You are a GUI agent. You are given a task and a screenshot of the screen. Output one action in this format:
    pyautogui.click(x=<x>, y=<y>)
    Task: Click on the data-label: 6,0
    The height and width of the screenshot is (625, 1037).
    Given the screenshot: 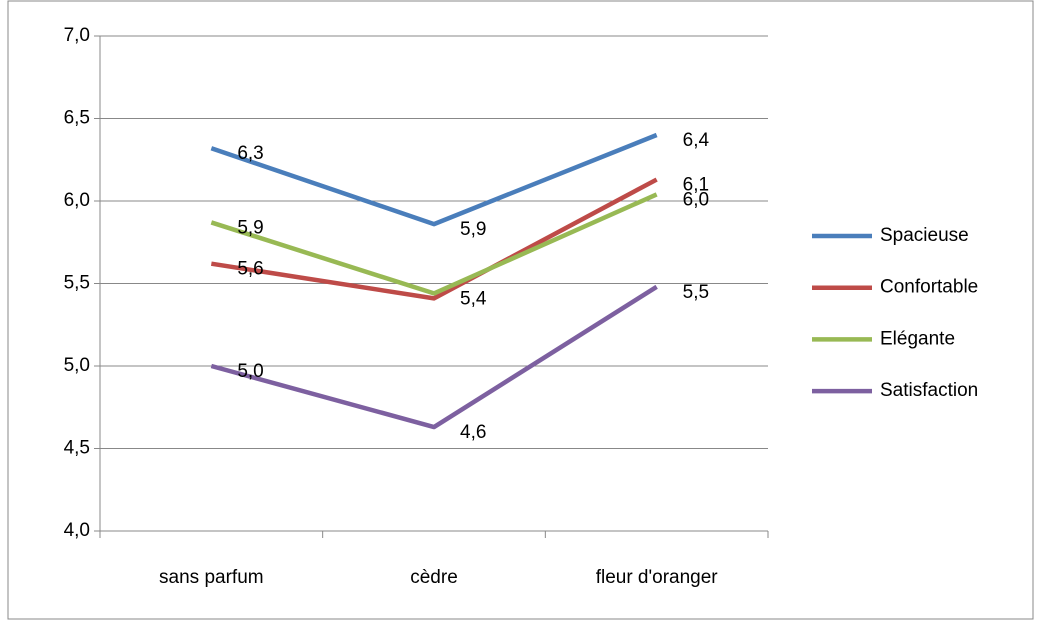 What is the action you would take?
    pyautogui.click(x=696, y=199)
    